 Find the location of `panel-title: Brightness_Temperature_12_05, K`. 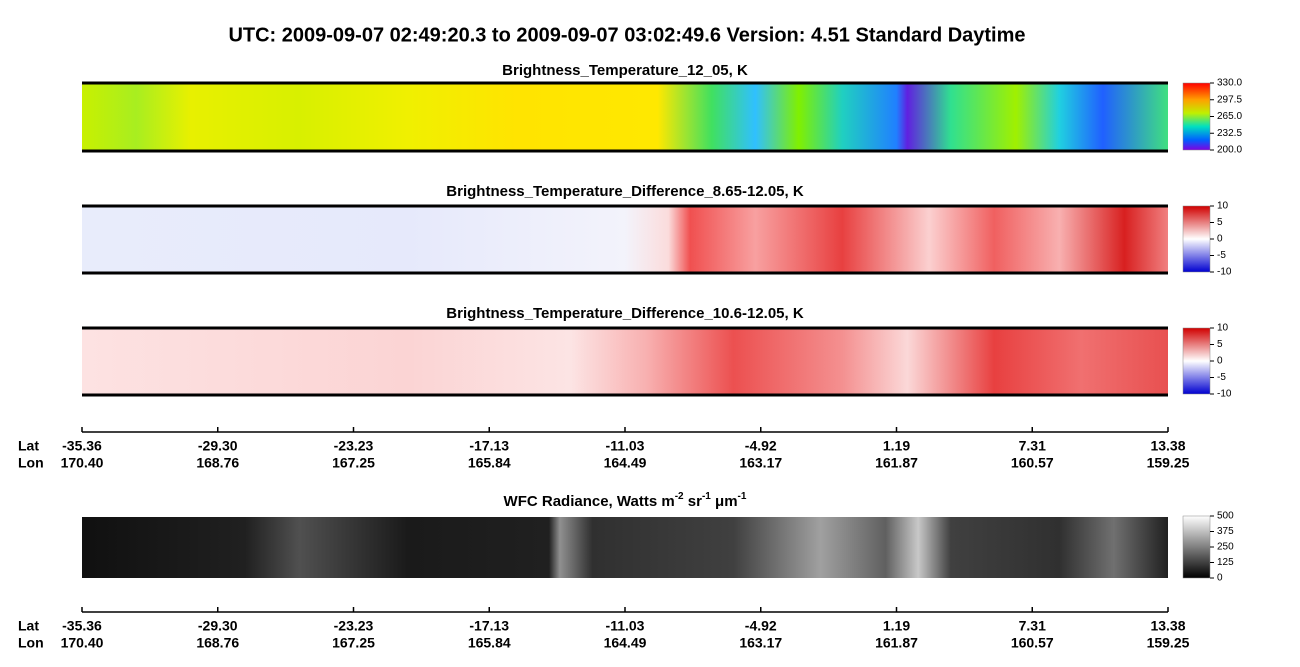

panel-title: Brightness_Temperature_12_05, K is located at coordinates (625, 70).